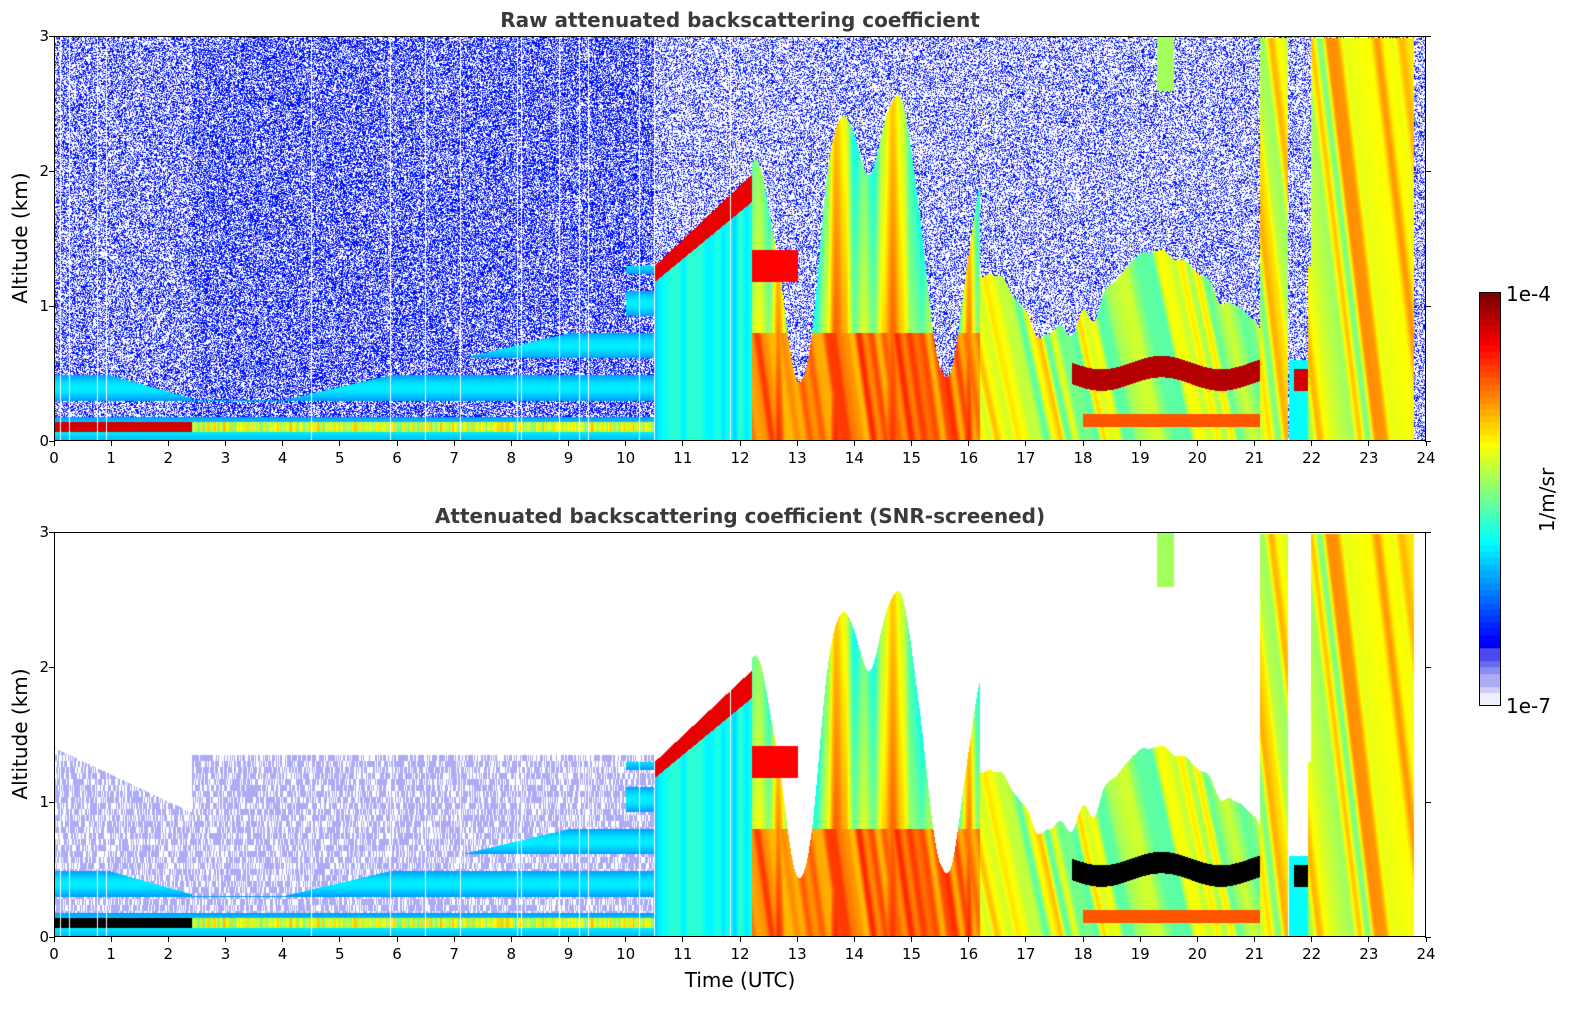 The image size is (1595, 1020). What do you see at coordinates (1426, 458) in the screenshot?
I see `panel1-x-tick-label: 24` at bounding box center [1426, 458].